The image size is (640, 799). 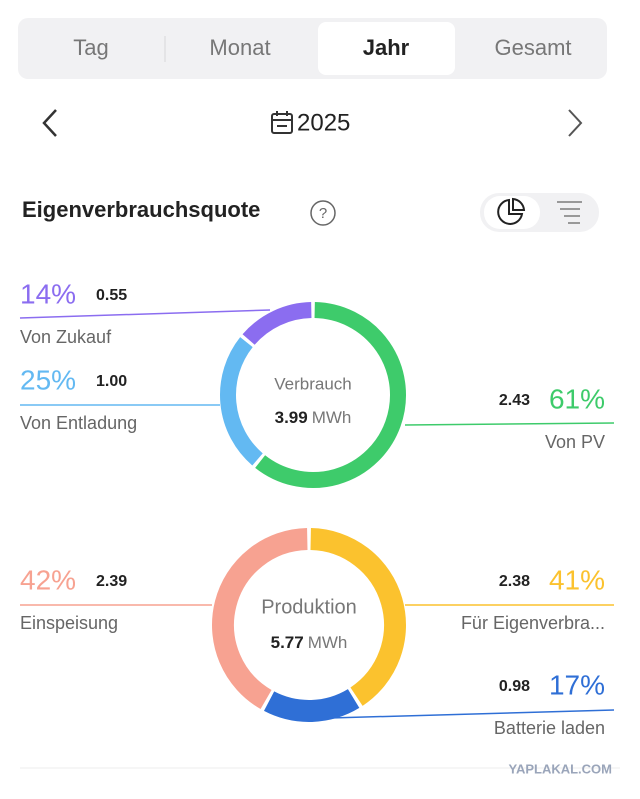 I want to click on prev-arrow, so click(x=49, y=123).